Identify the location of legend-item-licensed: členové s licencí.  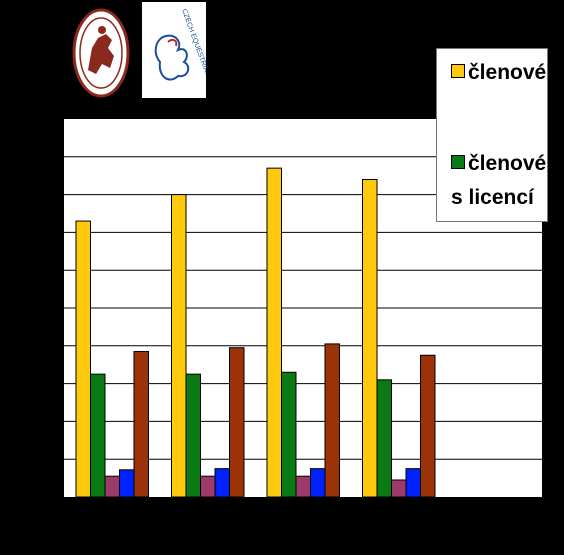
(499, 181).